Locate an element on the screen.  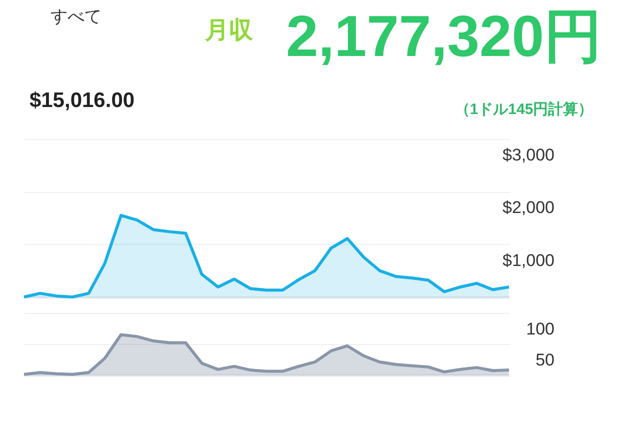
text: $15,016.00 is located at coordinates (82, 100).